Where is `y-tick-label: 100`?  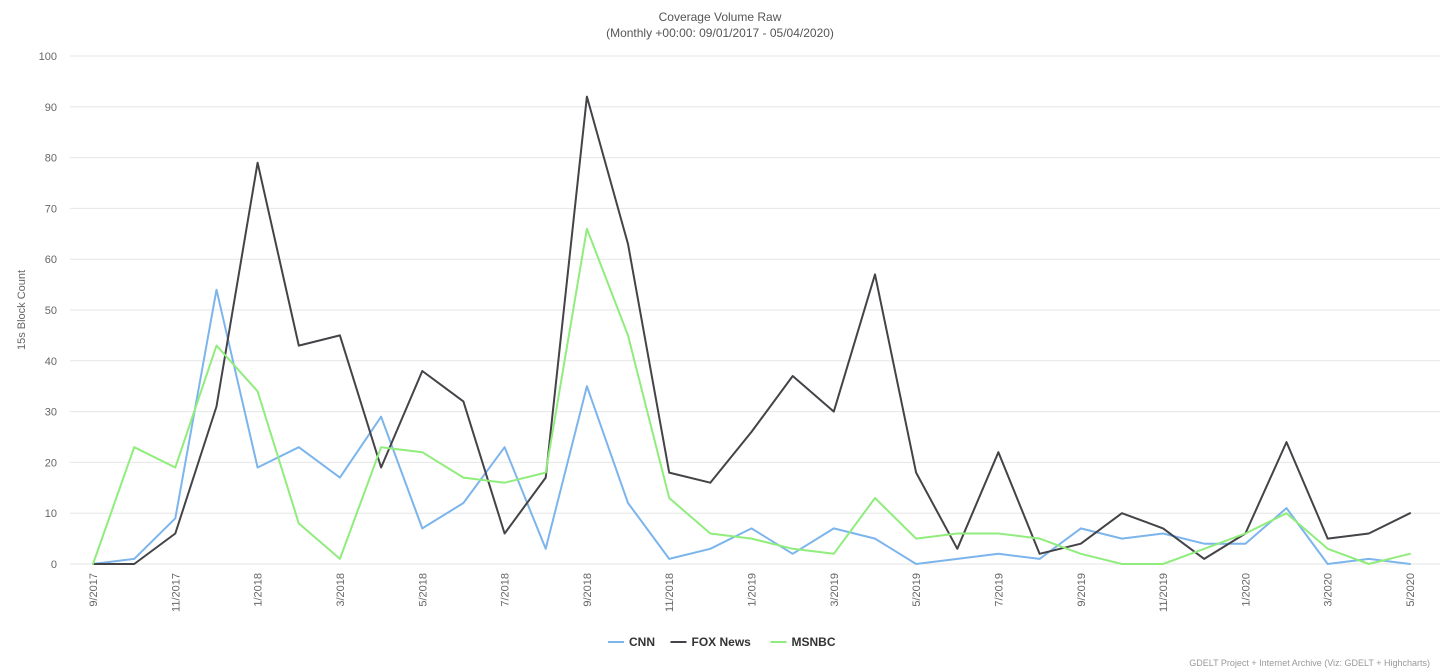 y-tick-label: 100 is located at coordinates (48, 57).